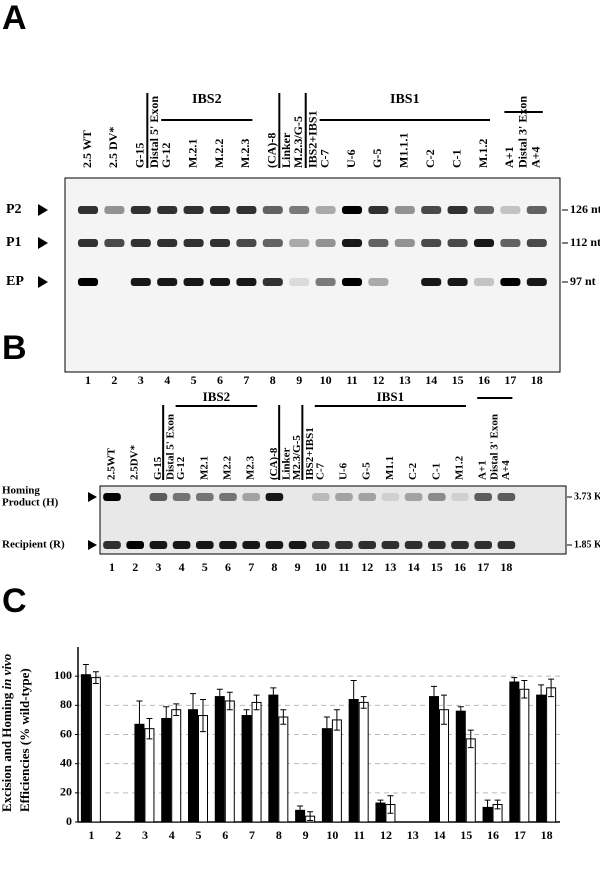  Describe the element at coordinates (466, 835) in the screenshot. I see `x-tick-label: 15` at that location.